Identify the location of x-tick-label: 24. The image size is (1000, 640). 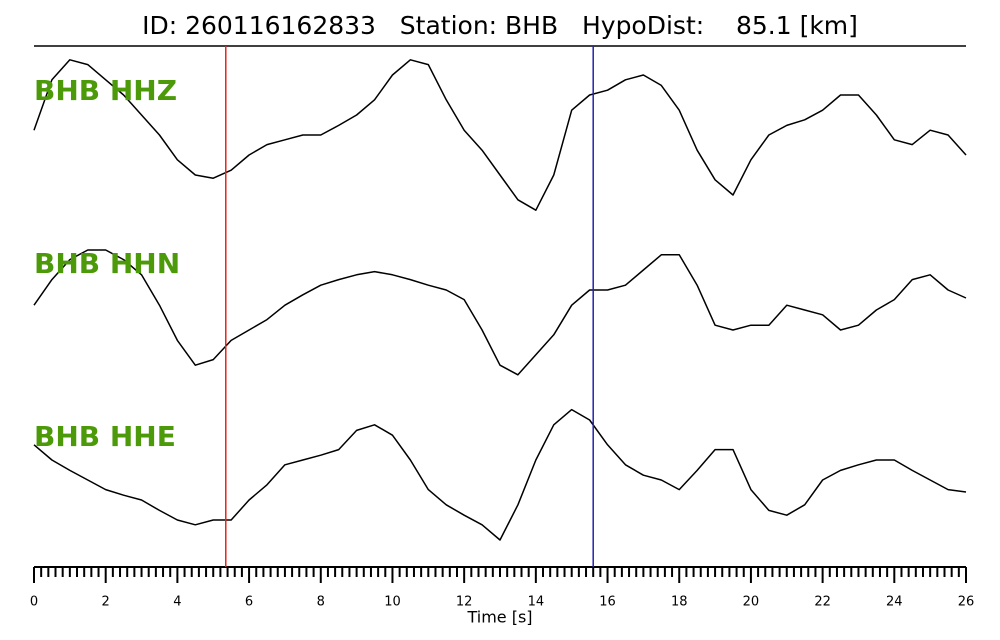
(894, 602).